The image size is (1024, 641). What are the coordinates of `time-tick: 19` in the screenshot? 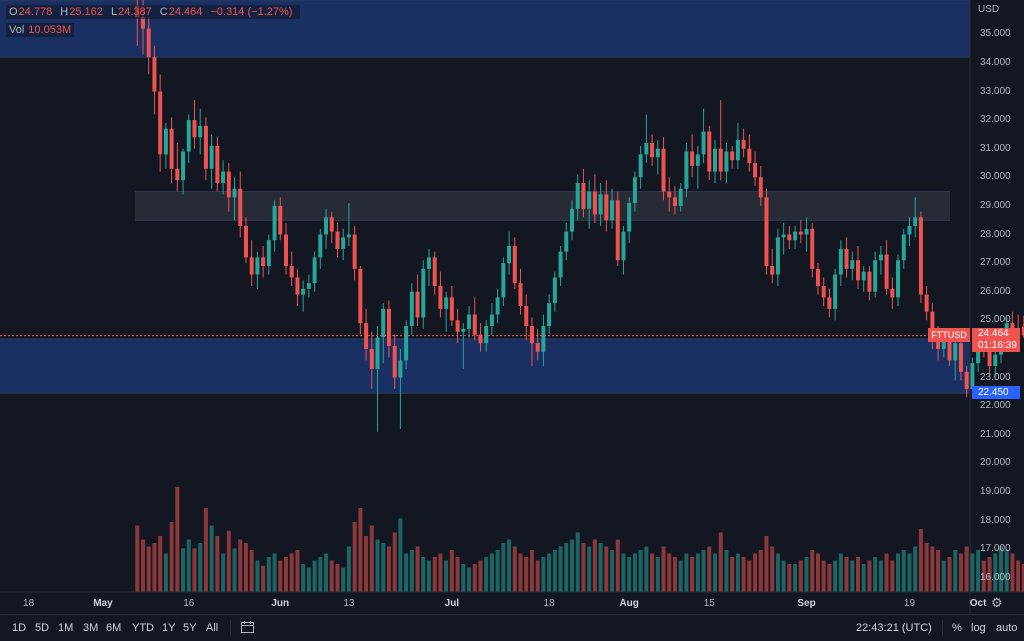 It's located at (909, 603).